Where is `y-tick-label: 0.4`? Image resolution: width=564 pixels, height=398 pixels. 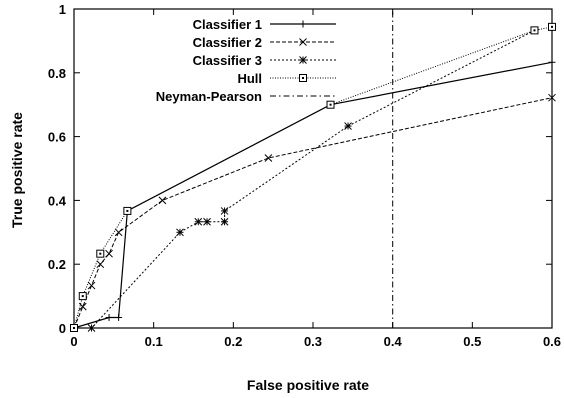
y-tick-label: 0.4 is located at coordinates (57, 200).